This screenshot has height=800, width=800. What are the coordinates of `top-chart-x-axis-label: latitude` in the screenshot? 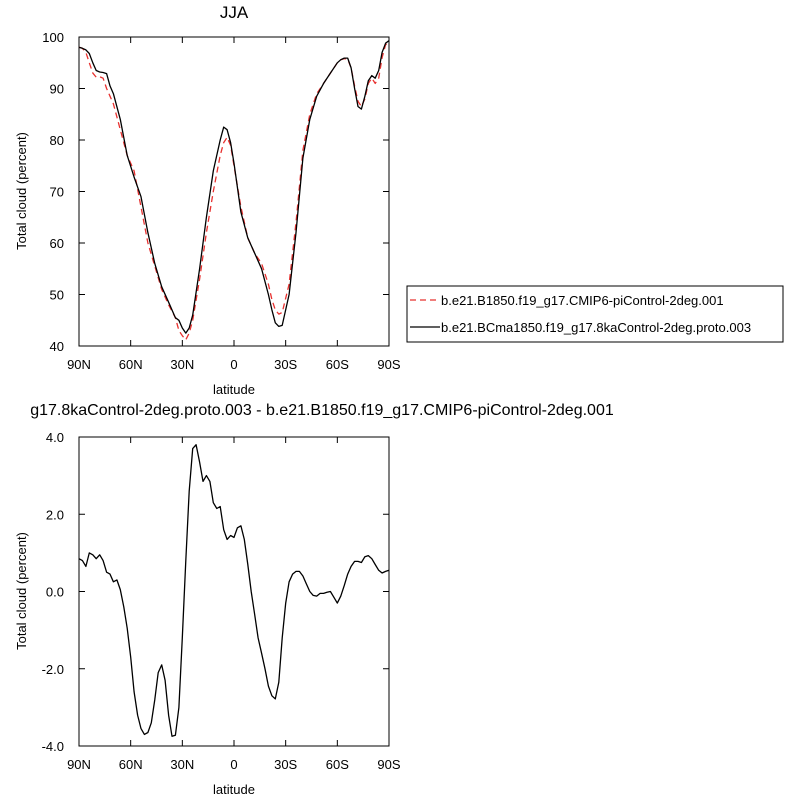 It's located at (234, 389).